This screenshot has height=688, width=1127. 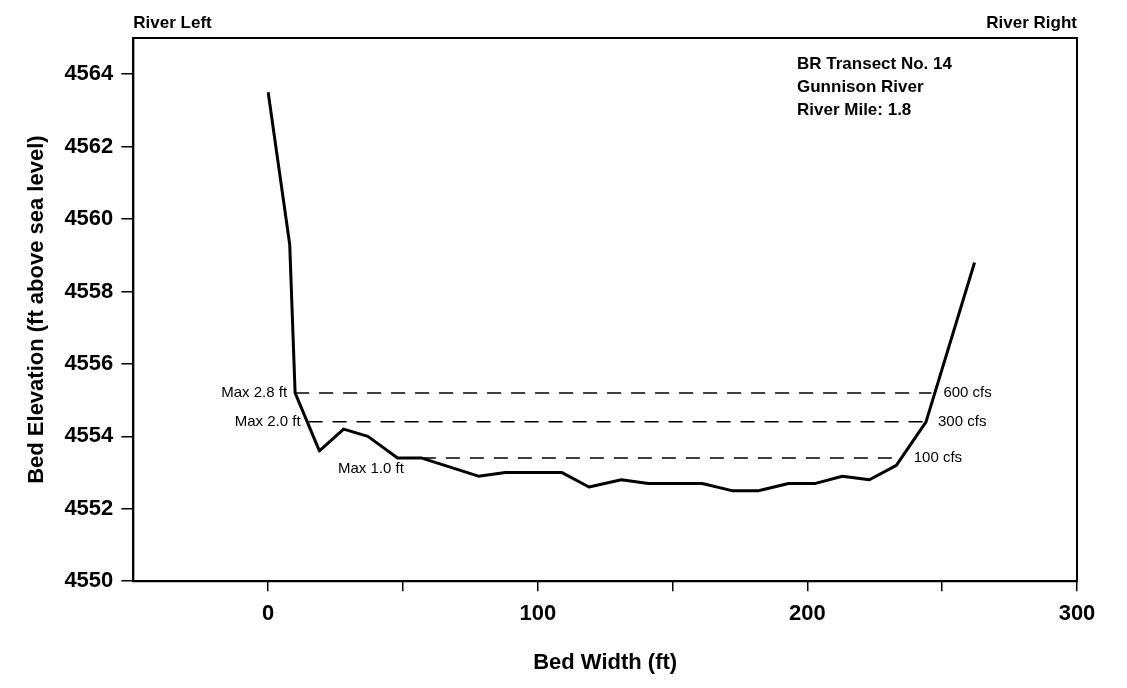 I want to click on y-tick-label: 4558, so click(x=89, y=290).